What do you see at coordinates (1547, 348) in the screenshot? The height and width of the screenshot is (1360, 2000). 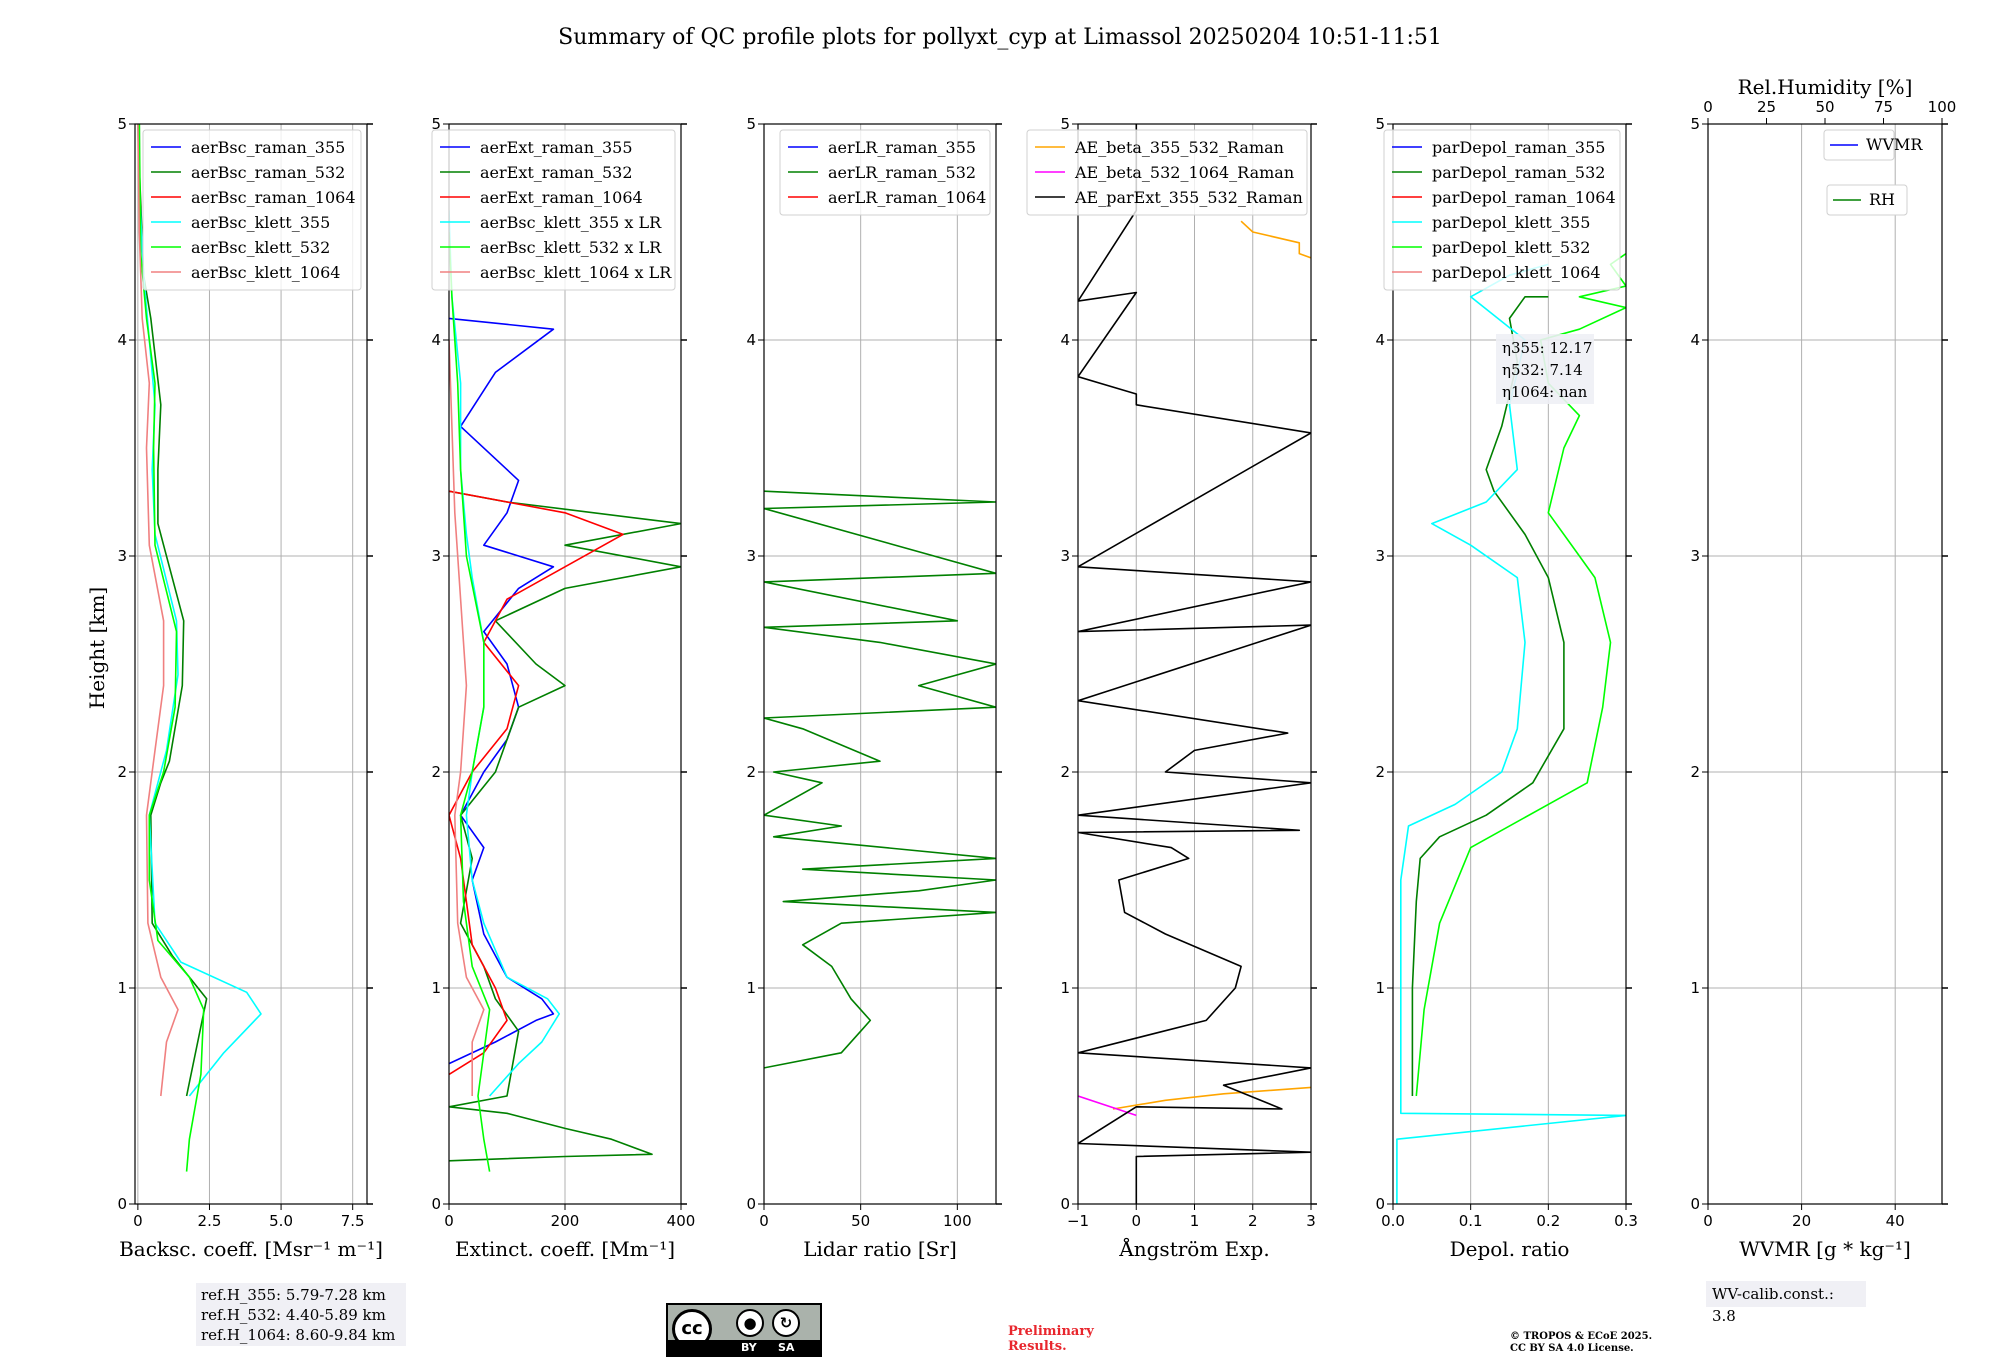 I see `depol-annotation-text: η355: 12.17` at bounding box center [1547, 348].